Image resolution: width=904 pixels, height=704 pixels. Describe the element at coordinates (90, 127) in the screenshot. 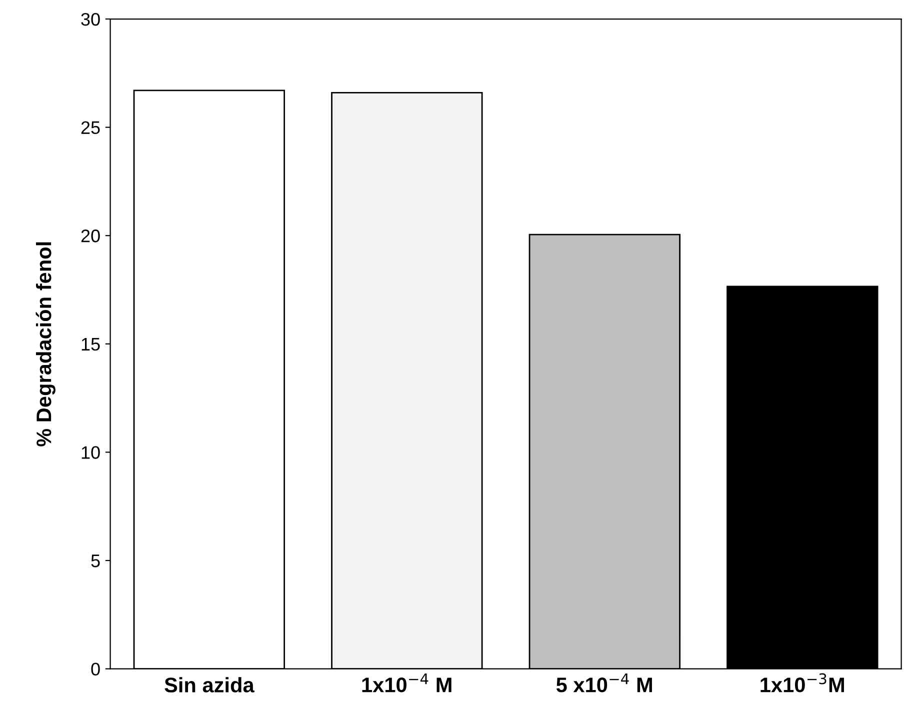

I see `y-tick-label: 25` at that location.